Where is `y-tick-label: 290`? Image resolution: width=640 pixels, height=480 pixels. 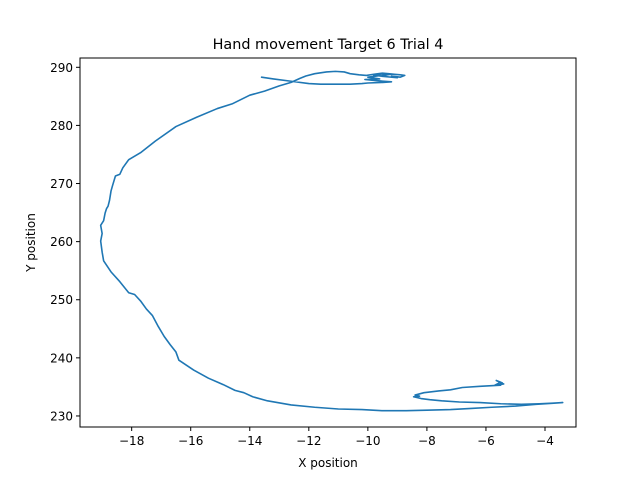 y-tick-label: 290 is located at coordinates (61, 68).